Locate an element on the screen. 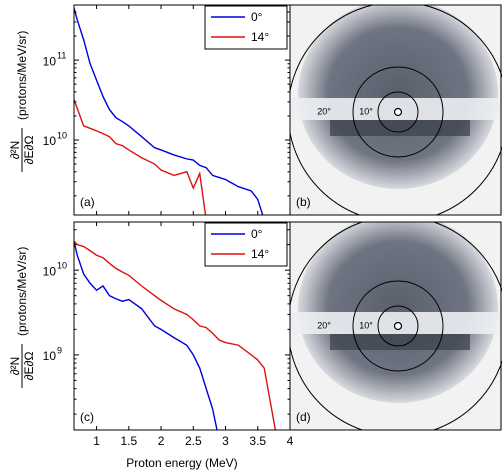  x-axis-label: Proton energy (MeV) is located at coordinates (181, 463).